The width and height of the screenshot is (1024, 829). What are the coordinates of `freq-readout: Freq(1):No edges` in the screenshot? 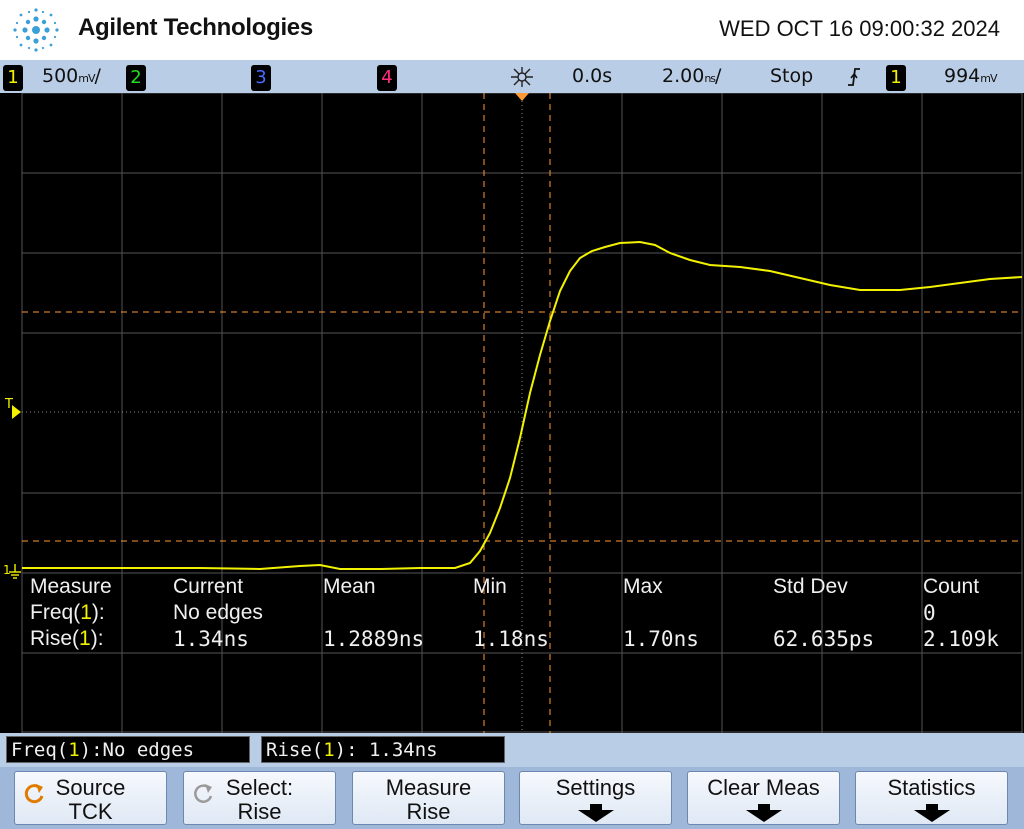 It's located at (128, 749).